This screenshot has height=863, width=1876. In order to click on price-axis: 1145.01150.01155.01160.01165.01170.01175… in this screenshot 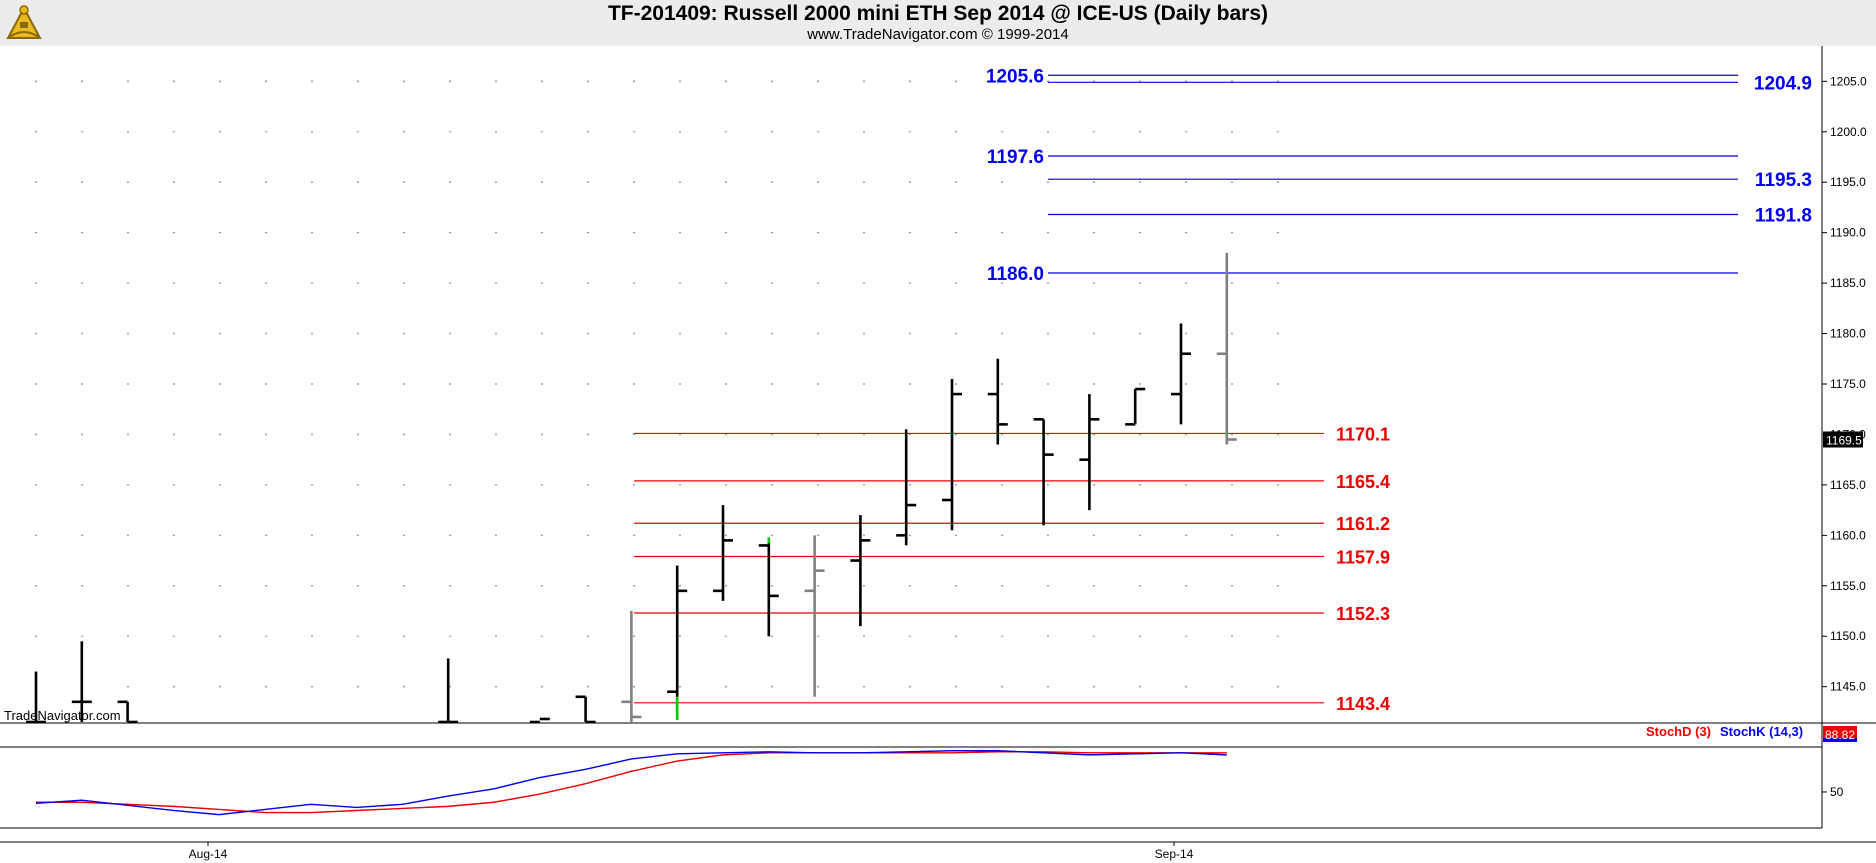, I will do `click(1844, 384)`.